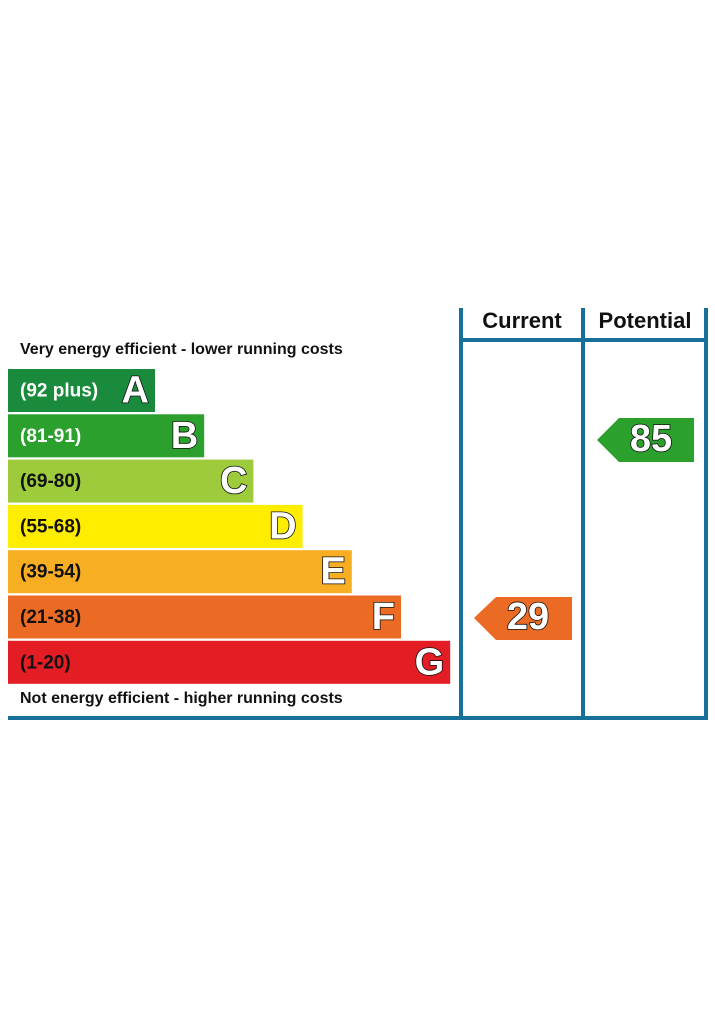 Image resolution: width=715 pixels, height=1033 pixels. I want to click on band-range: (21-38), so click(50, 617).